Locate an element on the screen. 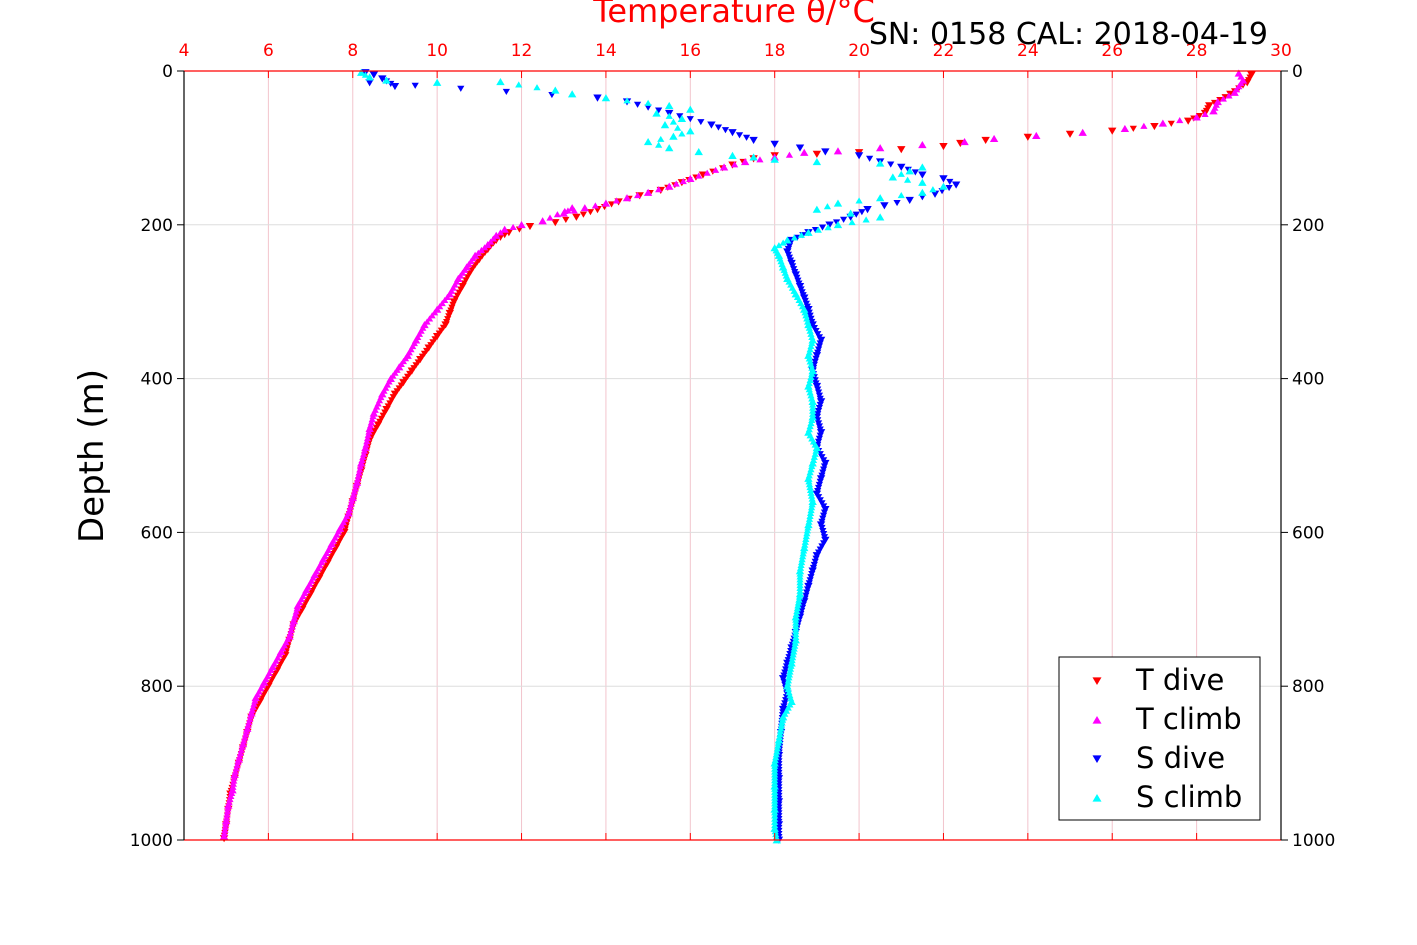  legend-label: S climb is located at coordinates (1189, 797).